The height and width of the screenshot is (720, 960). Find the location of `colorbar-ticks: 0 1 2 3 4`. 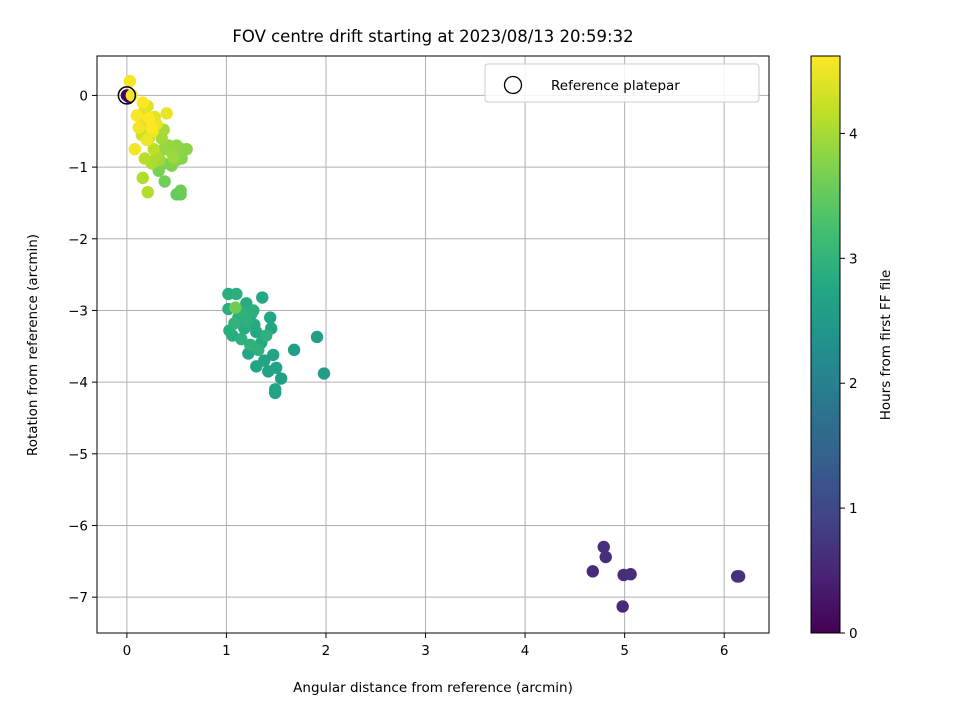

colorbar-ticks: 0 1 2 3 4 is located at coordinates (849, 384).